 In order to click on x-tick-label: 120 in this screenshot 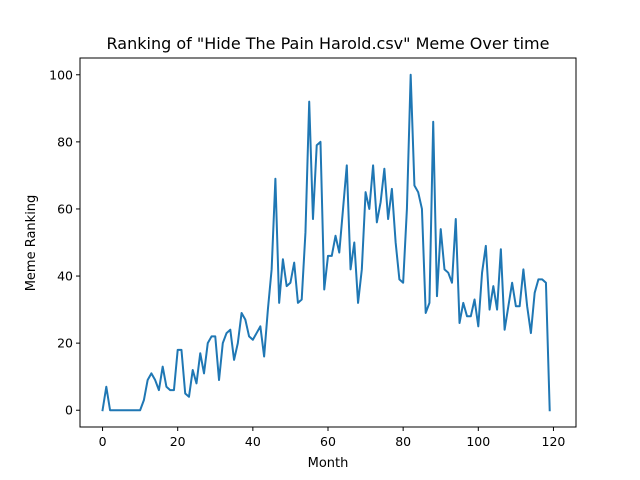, I will do `click(554, 441)`.